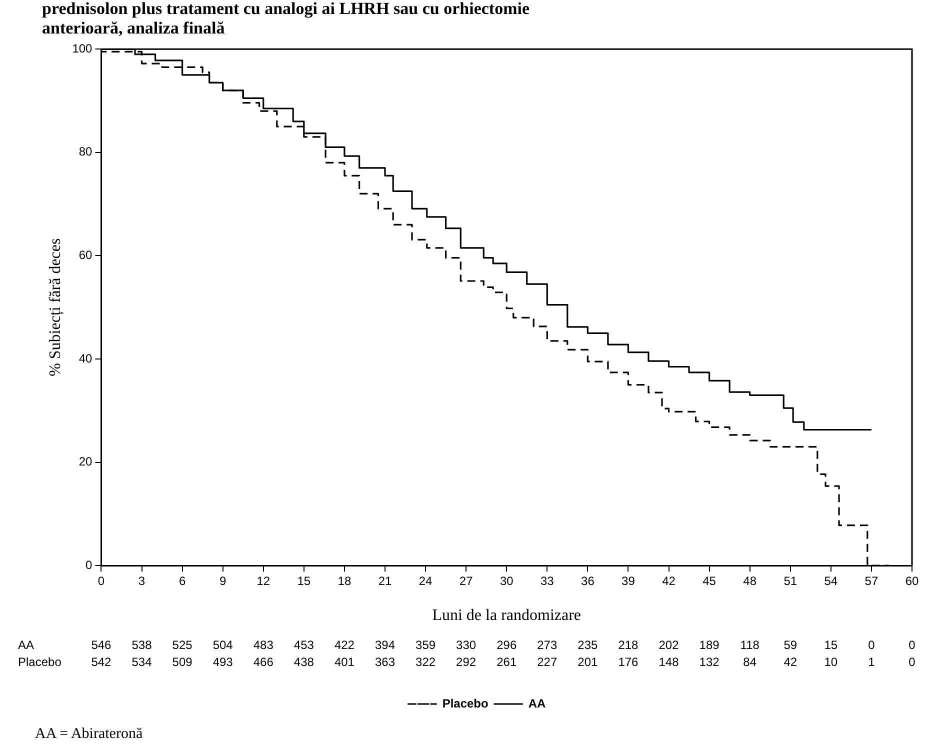 This screenshot has width=937, height=756. I want to click on text: 493, so click(223, 661).